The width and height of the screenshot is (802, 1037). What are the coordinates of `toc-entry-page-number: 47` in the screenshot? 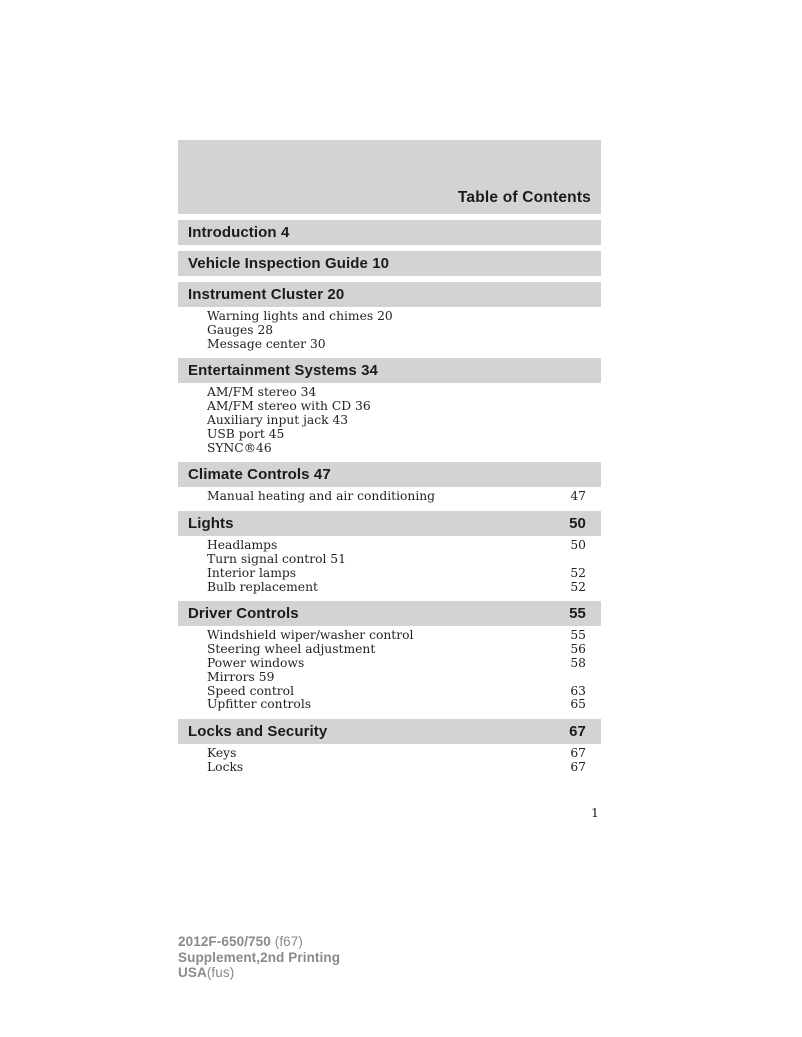 It's located at (578, 496).